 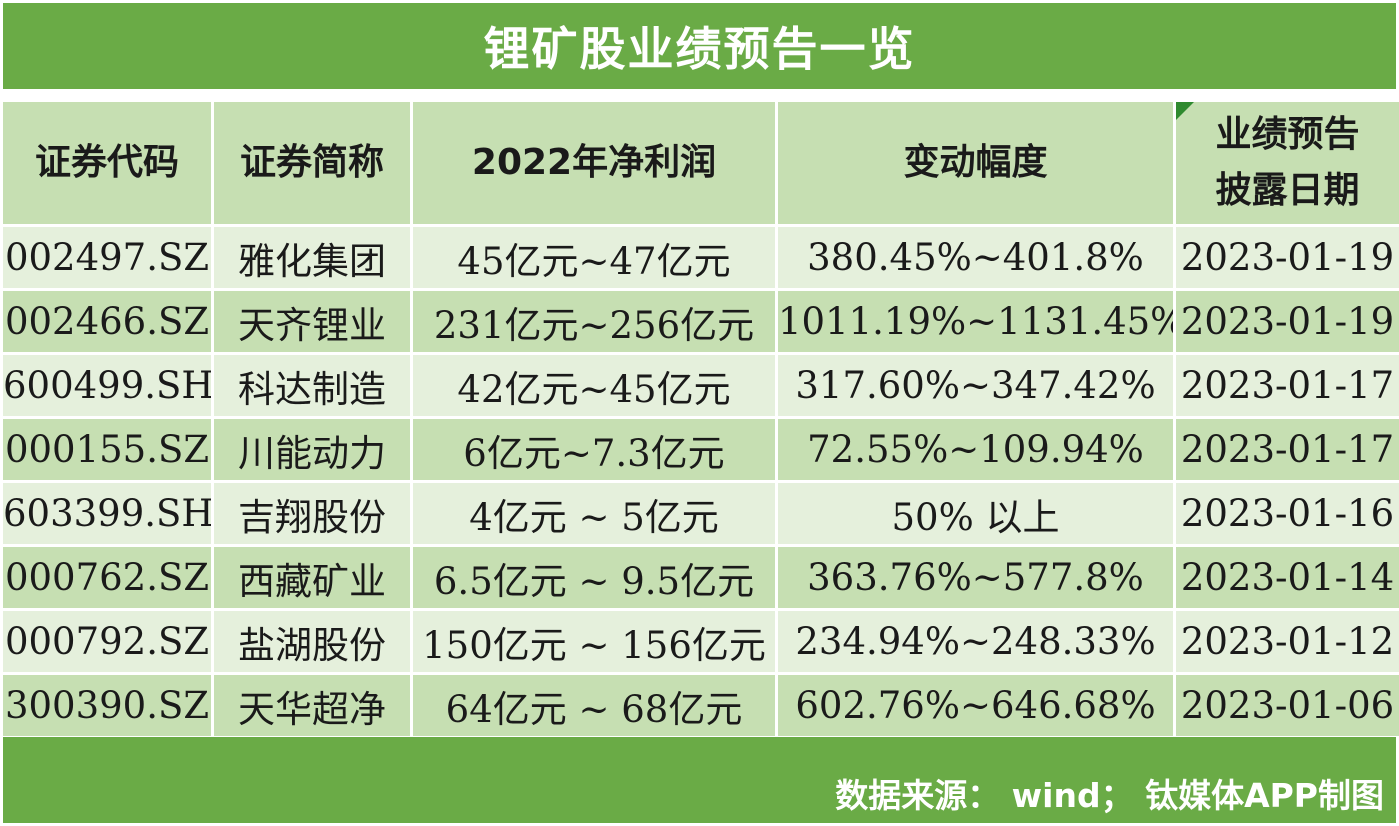 What do you see at coordinates (594, 577) in the screenshot?
I see `cell-profit: 6.5亿元 ~ 9.5亿元` at bounding box center [594, 577].